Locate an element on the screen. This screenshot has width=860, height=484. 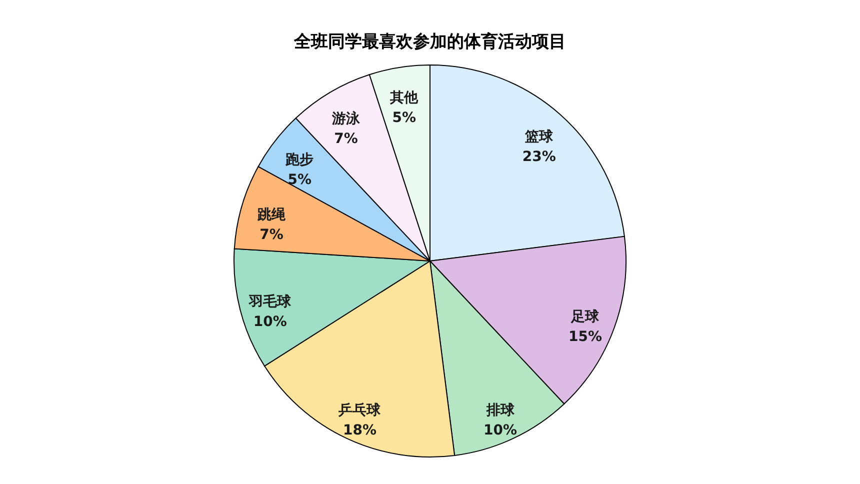
slice-label: 跑步 is located at coordinates (299, 160).